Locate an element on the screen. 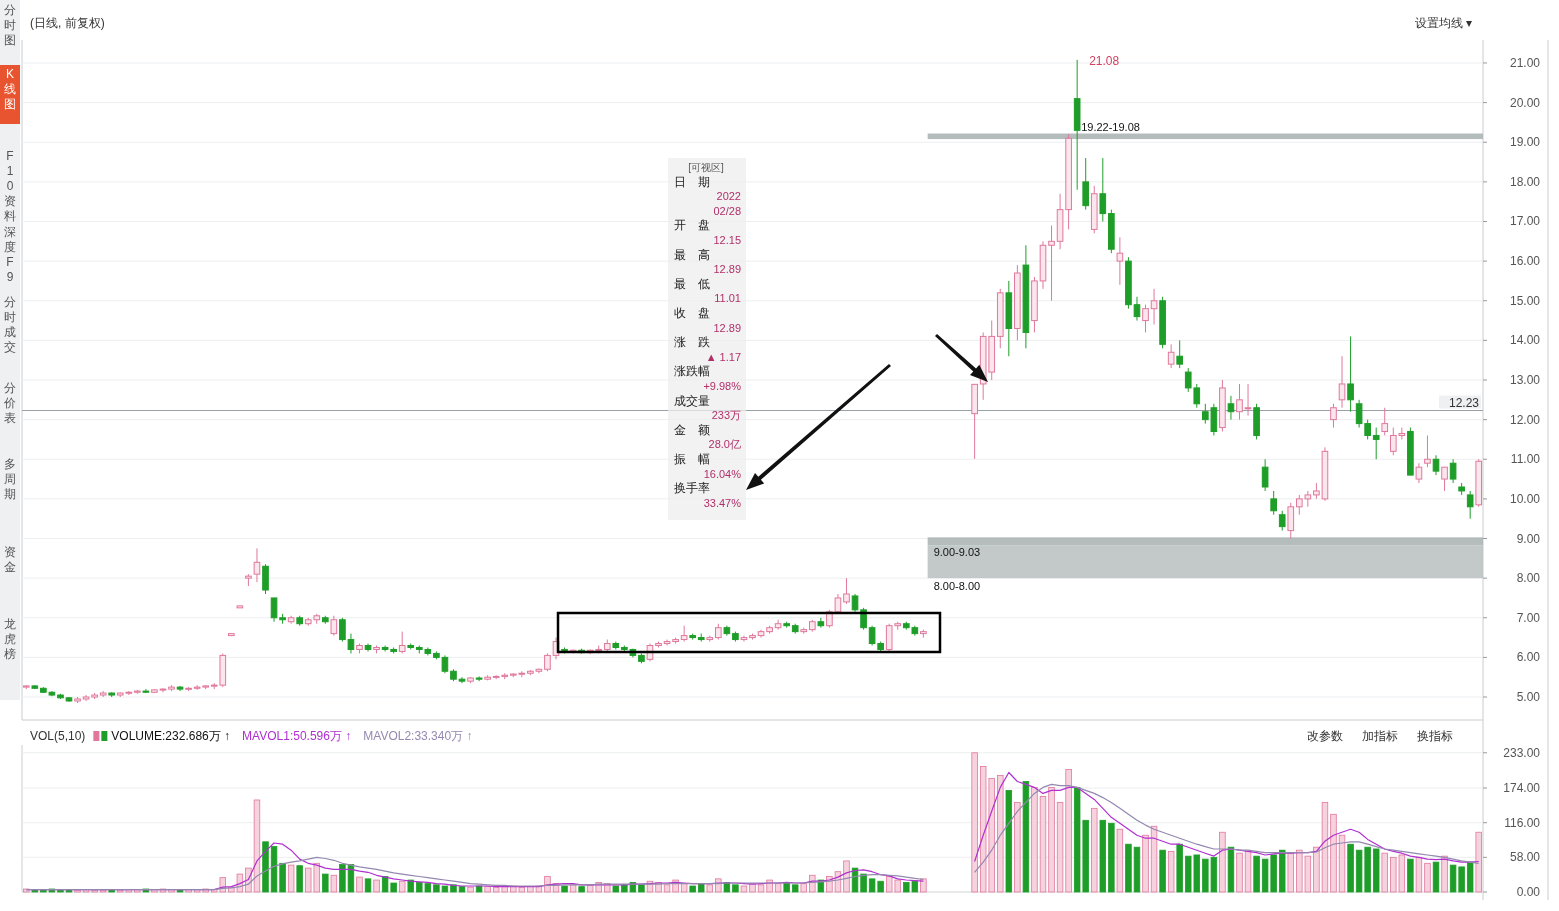 The image size is (1559, 911). annotation: 12.89 is located at coordinates (727, 269).